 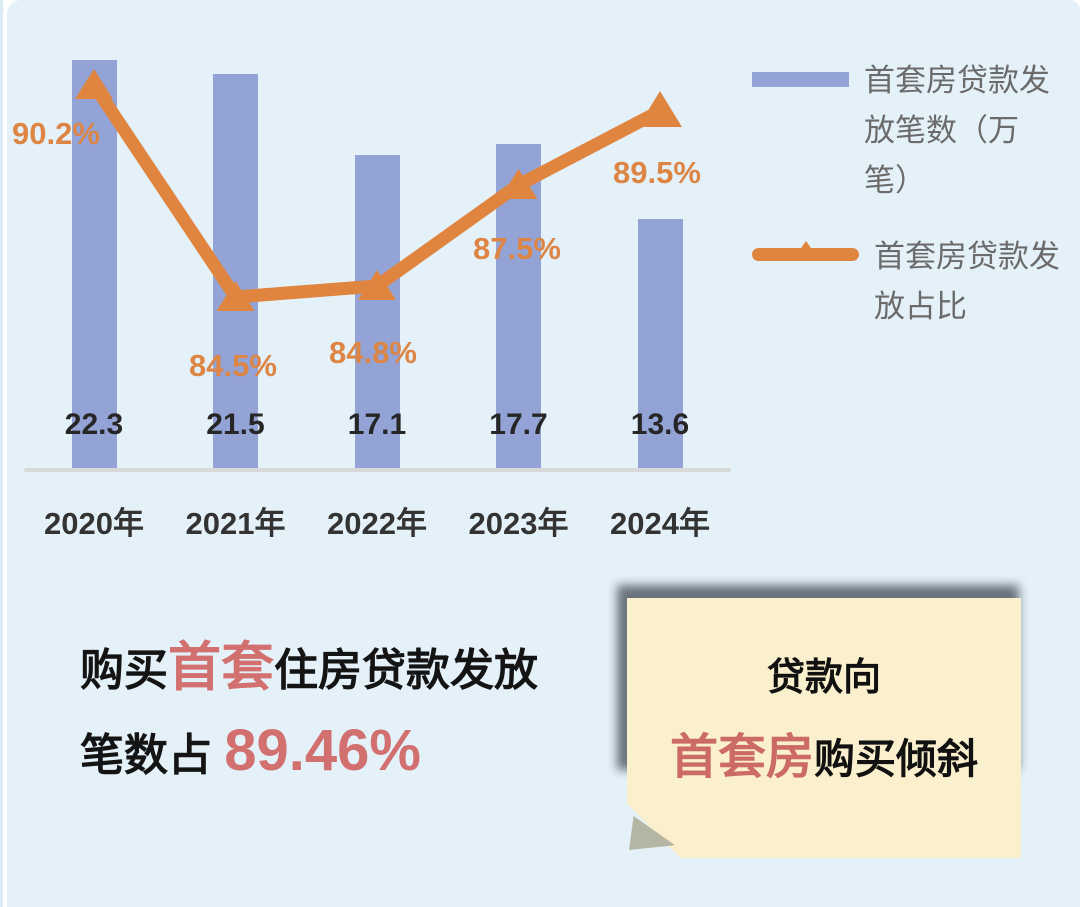 What do you see at coordinates (967, 281) in the screenshot?
I see `legend-line-label: 首套房贷款发 放占比` at bounding box center [967, 281].